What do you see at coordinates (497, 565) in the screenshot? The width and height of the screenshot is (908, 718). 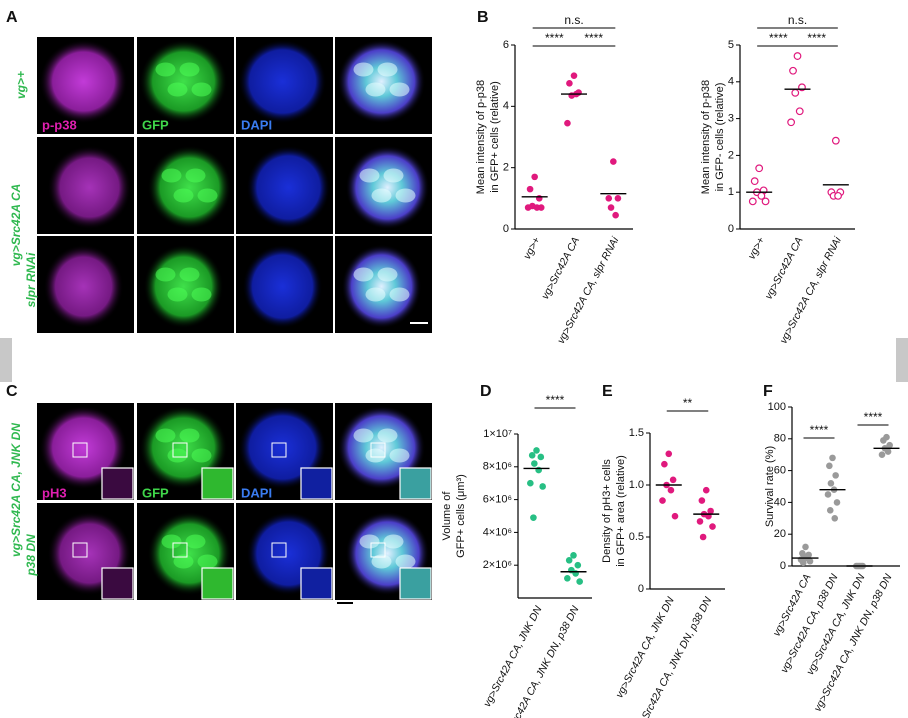 I see `y-tick-label: 2×10⁶` at bounding box center [497, 565].